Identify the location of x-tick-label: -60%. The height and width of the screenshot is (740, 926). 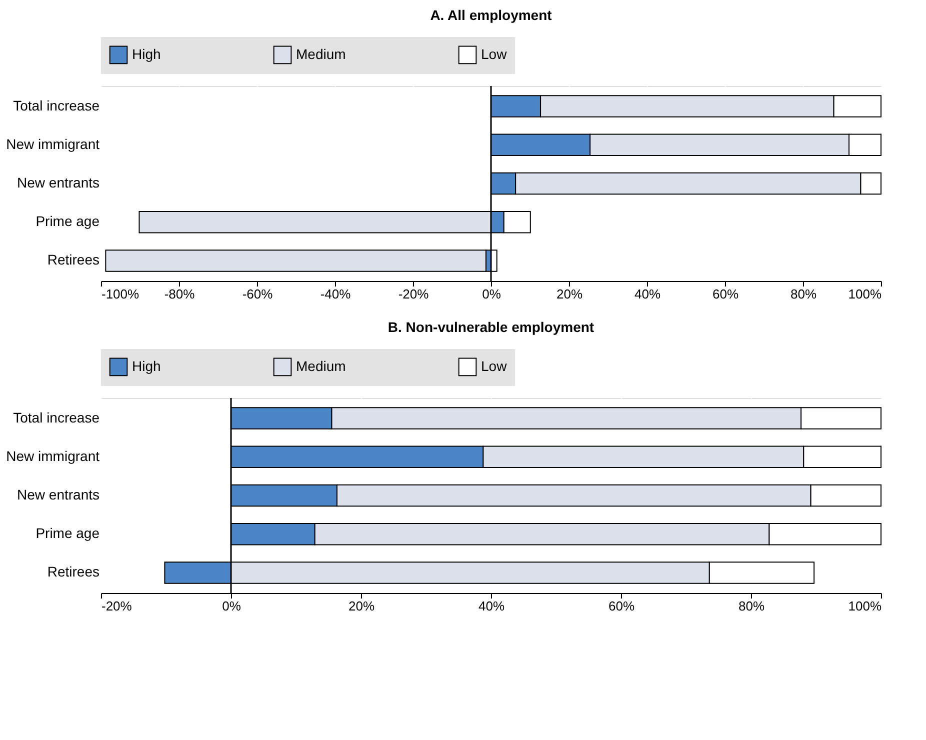
(258, 294).